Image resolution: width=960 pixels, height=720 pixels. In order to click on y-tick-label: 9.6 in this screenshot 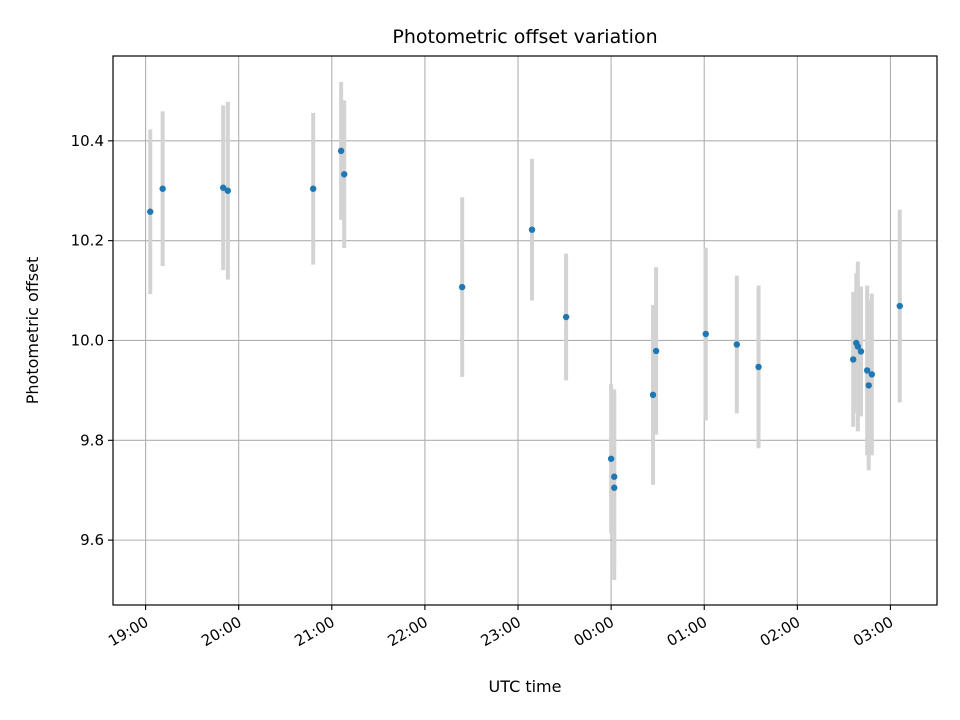, I will do `click(92, 540)`.